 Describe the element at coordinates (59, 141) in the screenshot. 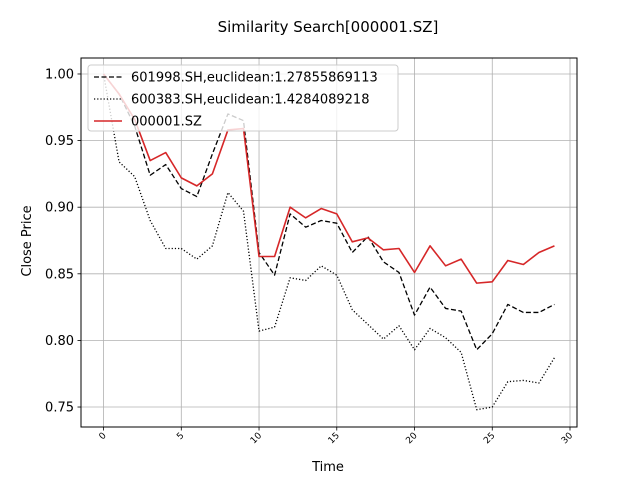

I see `y-tick-label: 0.95` at that location.